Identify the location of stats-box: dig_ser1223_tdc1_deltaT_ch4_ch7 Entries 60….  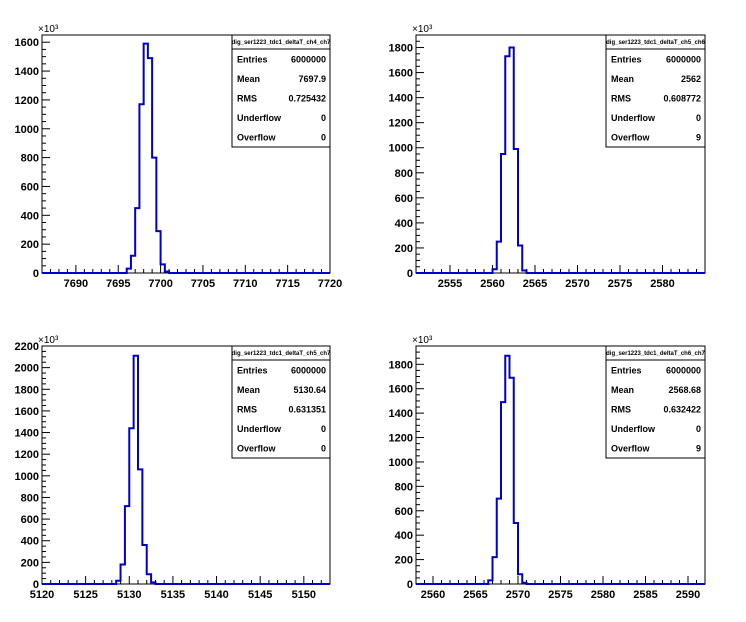
(281, 91).